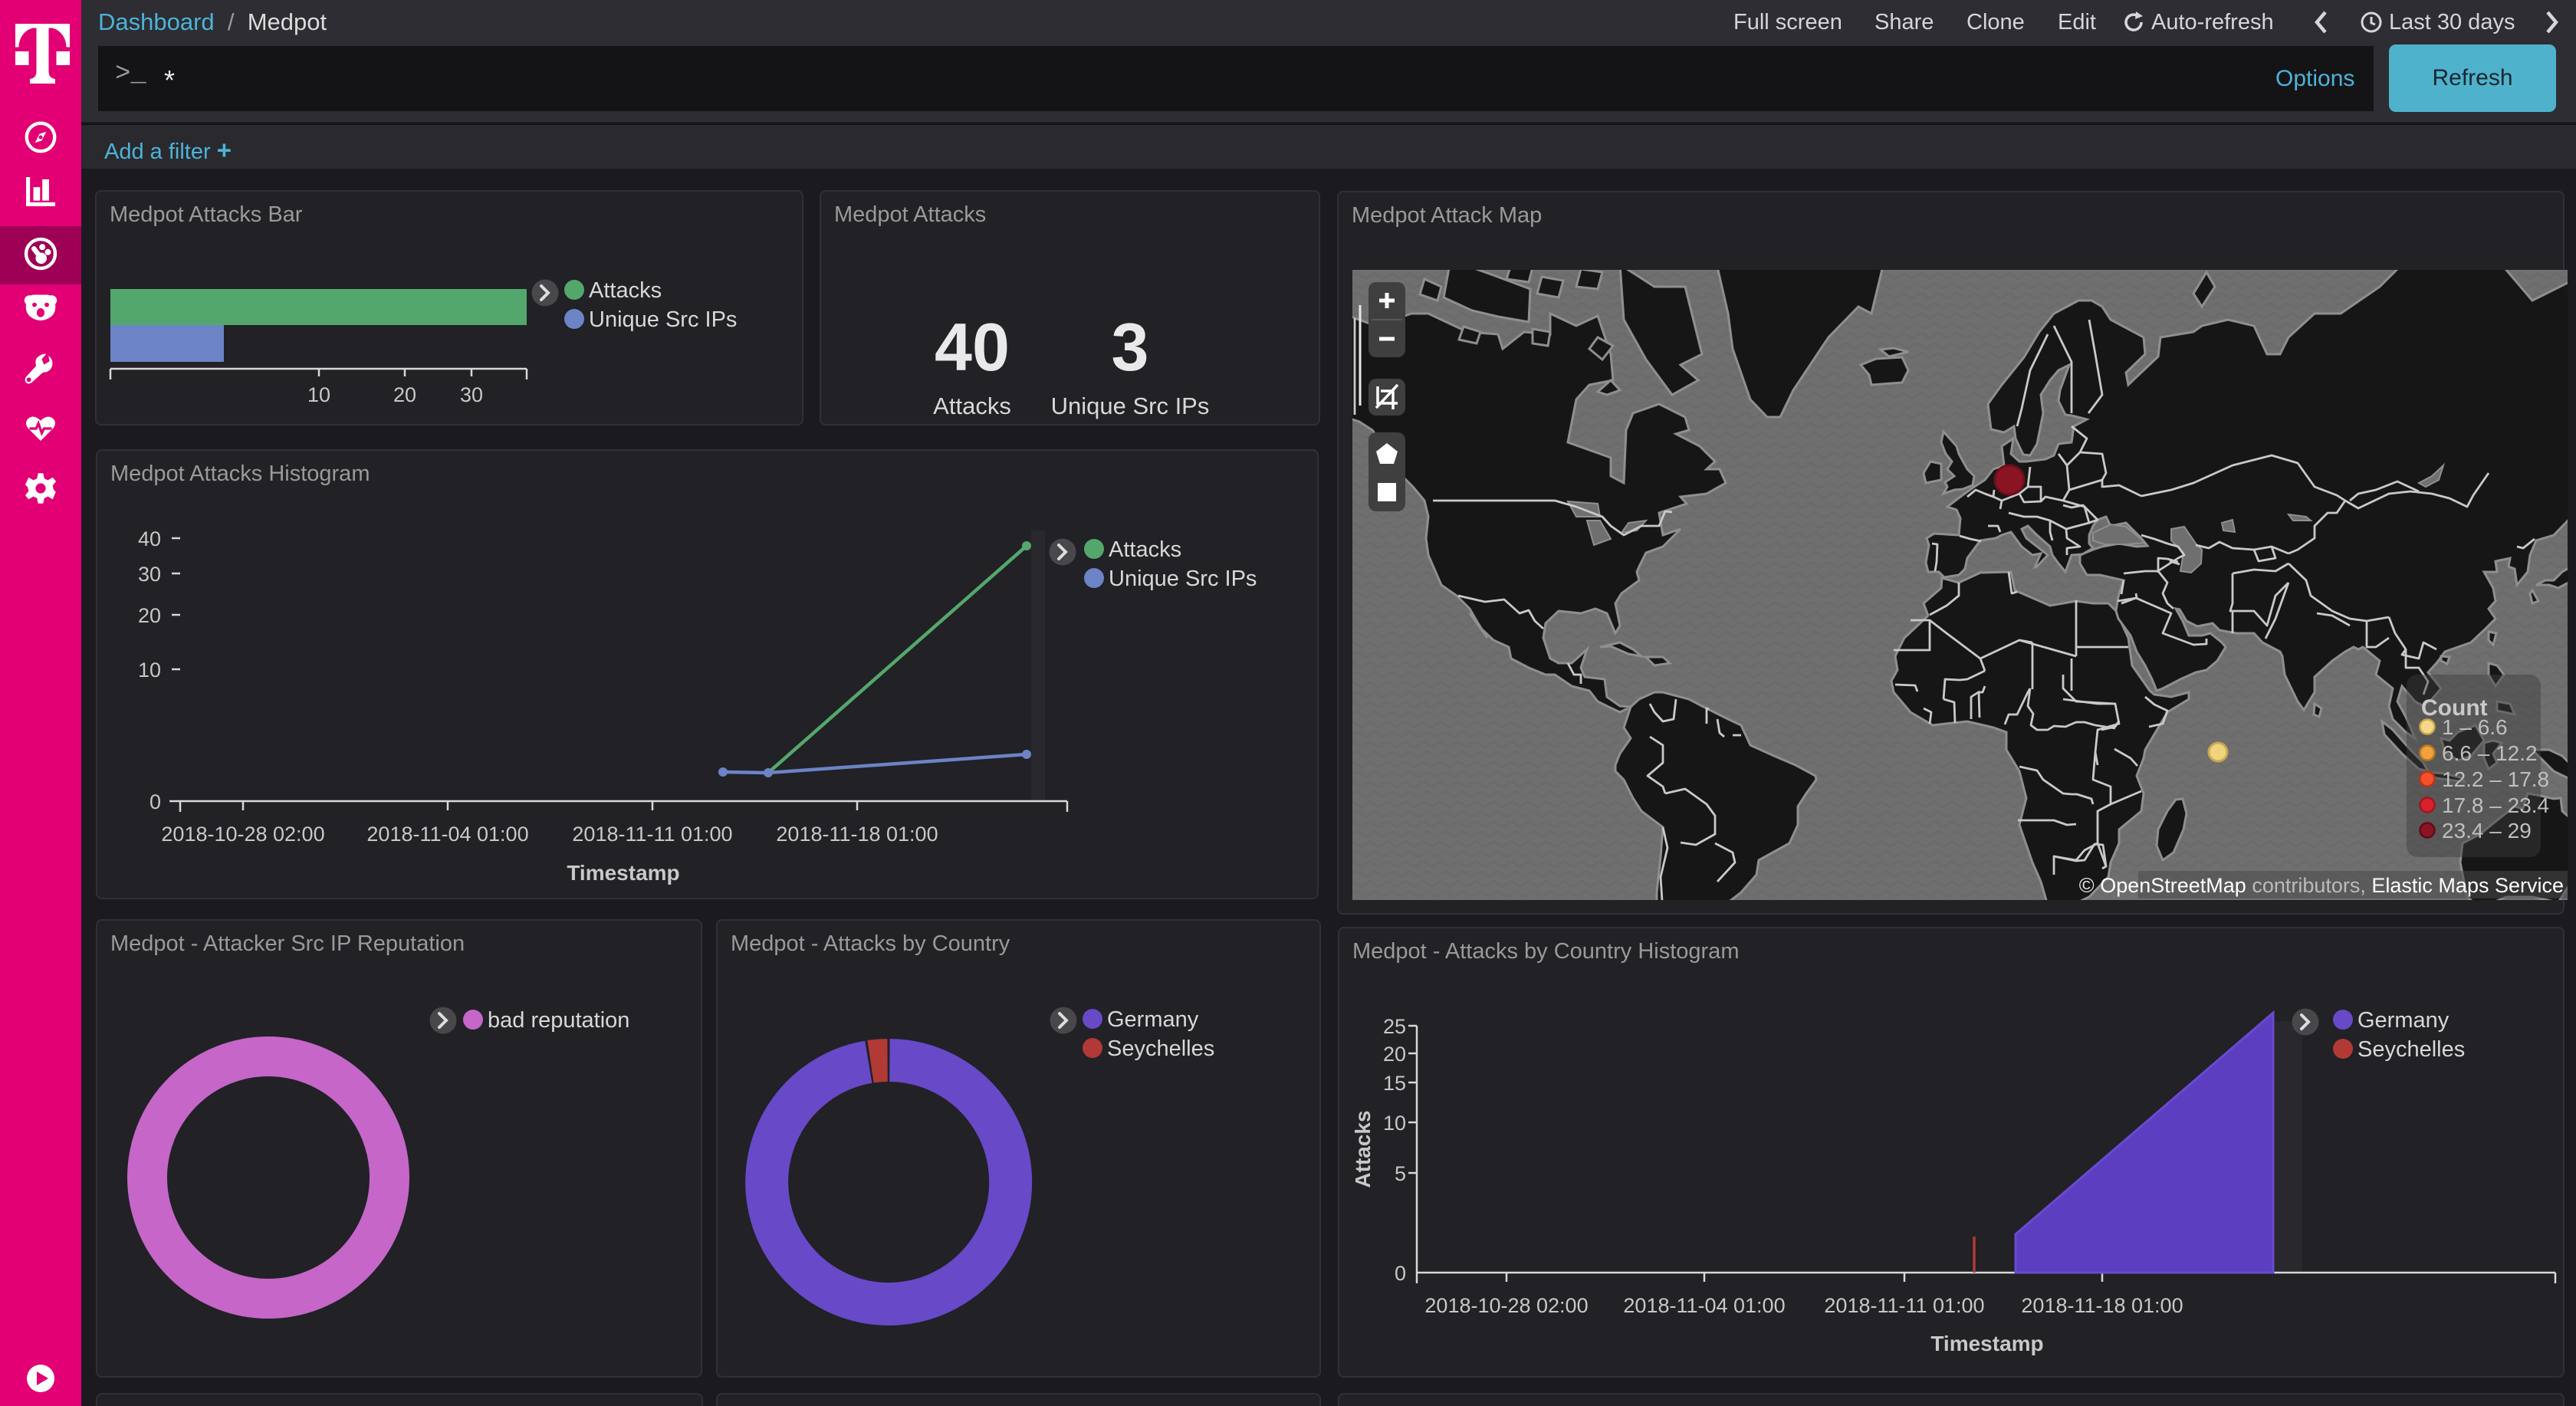 The image size is (2576, 1406). Describe the element at coordinates (2475, 727) in the screenshot. I see `svg-text: 1 – 6.6` at that location.